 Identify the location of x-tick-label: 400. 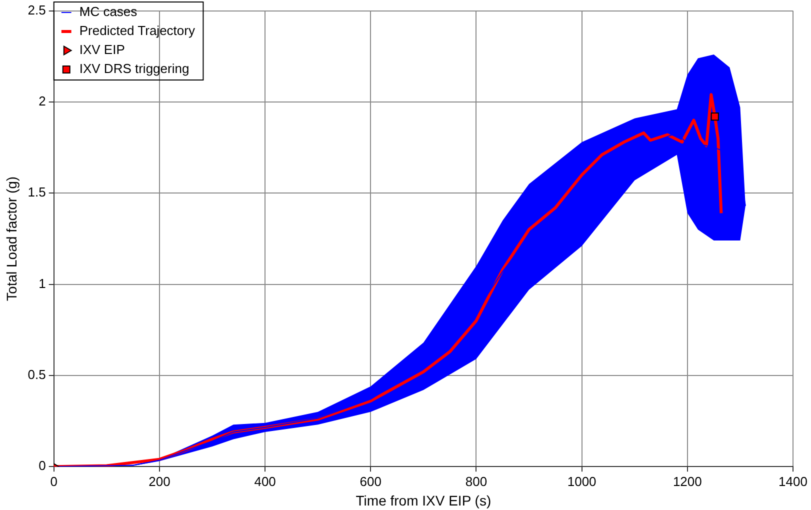
(265, 481).